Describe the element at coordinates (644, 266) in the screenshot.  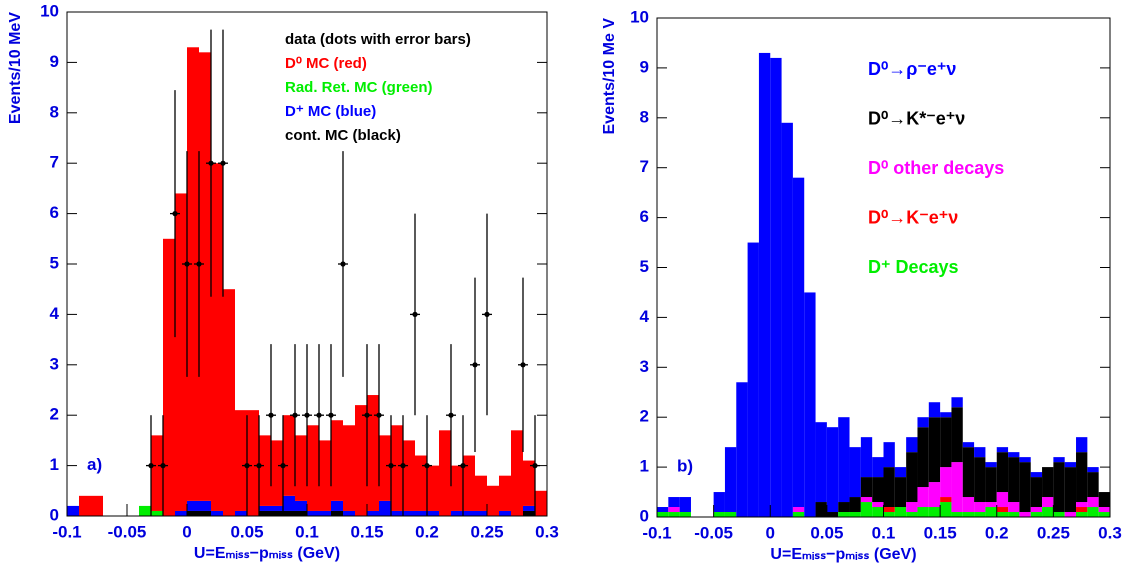
I see `y-tick-label: 5` at that location.